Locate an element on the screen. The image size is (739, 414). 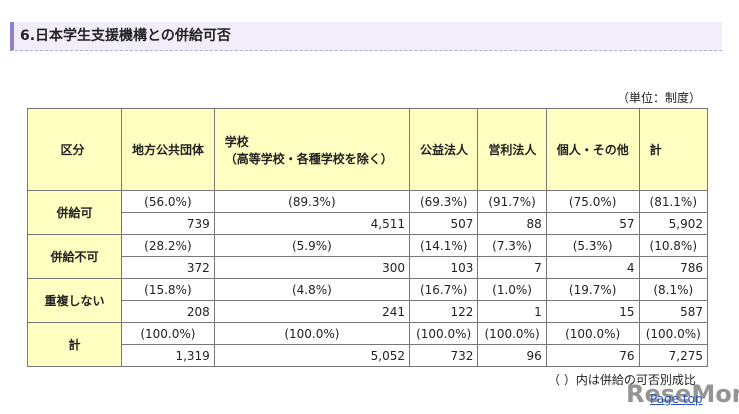
ratio-cell: (15.8%) is located at coordinates (168, 289).